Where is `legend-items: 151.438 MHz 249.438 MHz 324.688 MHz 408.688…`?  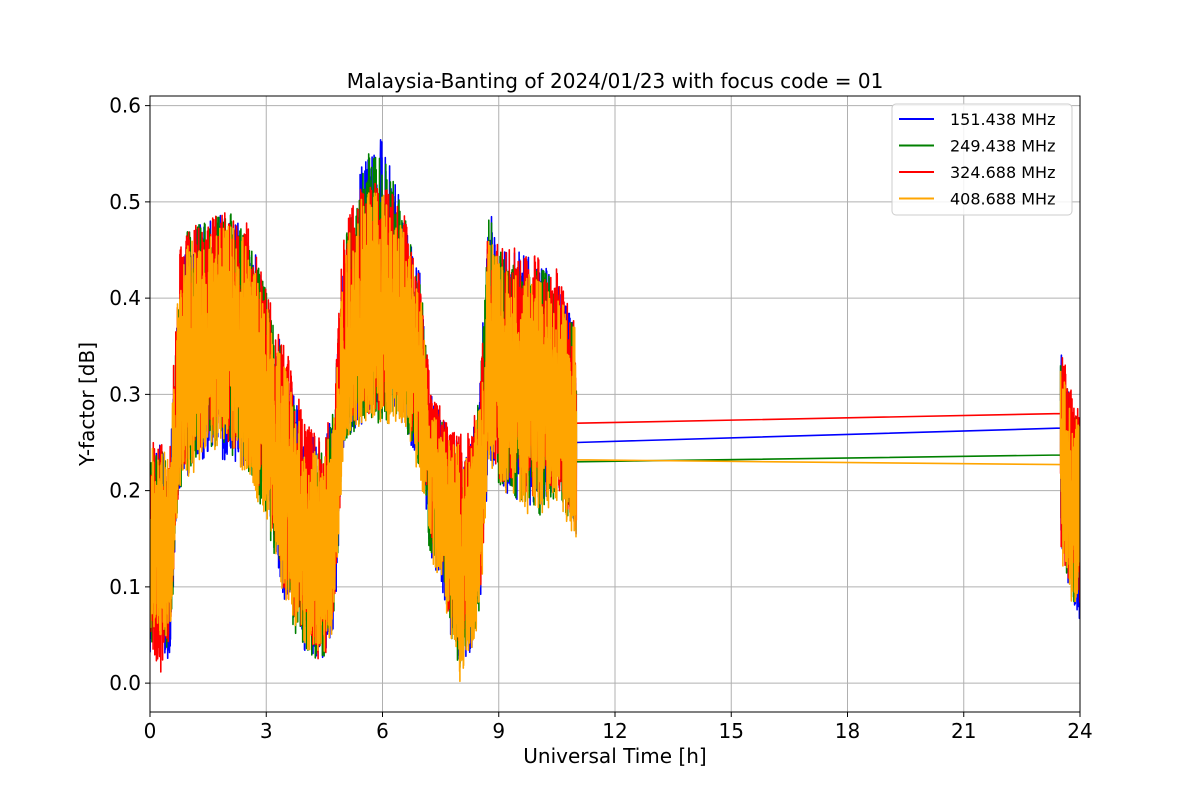 legend-items: 151.438 MHz 249.438 MHz 324.688 MHz 408.688… is located at coordinates (977, 159).